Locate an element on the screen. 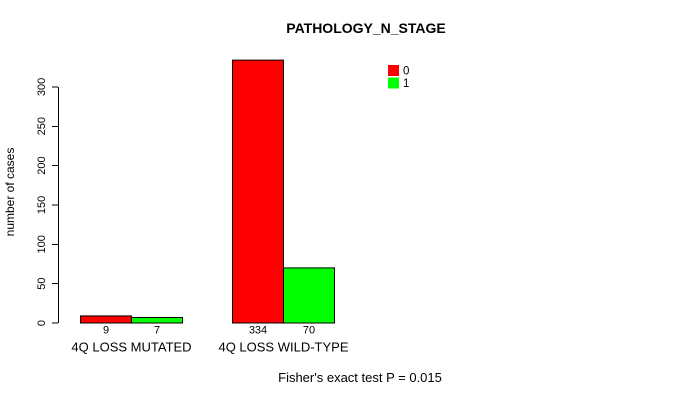  legend: 01 is located at coordinates (398, 77).